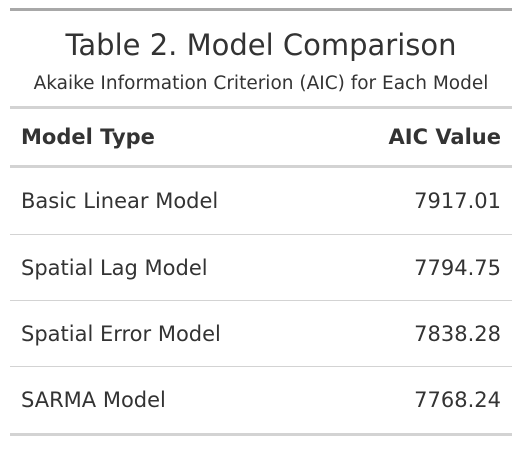  What do you see at coordinates (261, 9) in the screenshot?
I see `top-rule` at bounding box center [261, 9].